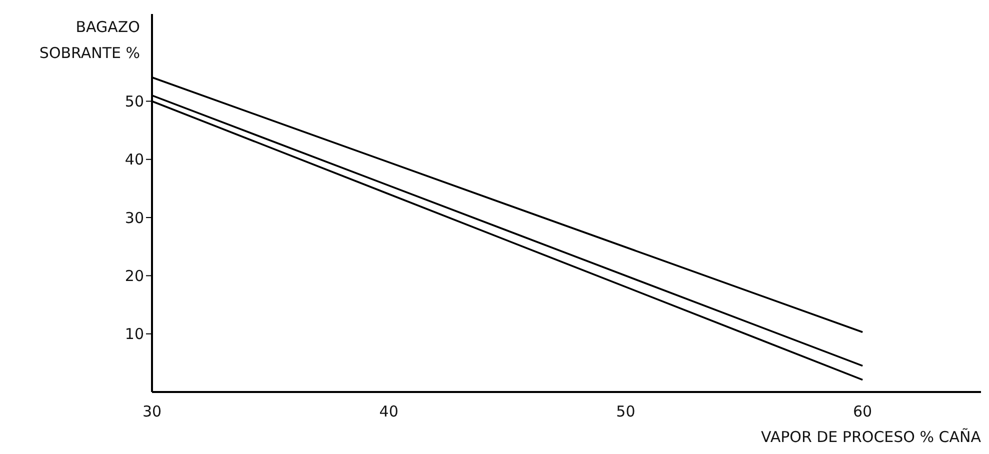  I want to click on y-tick-label: 30, so click(134, 217).